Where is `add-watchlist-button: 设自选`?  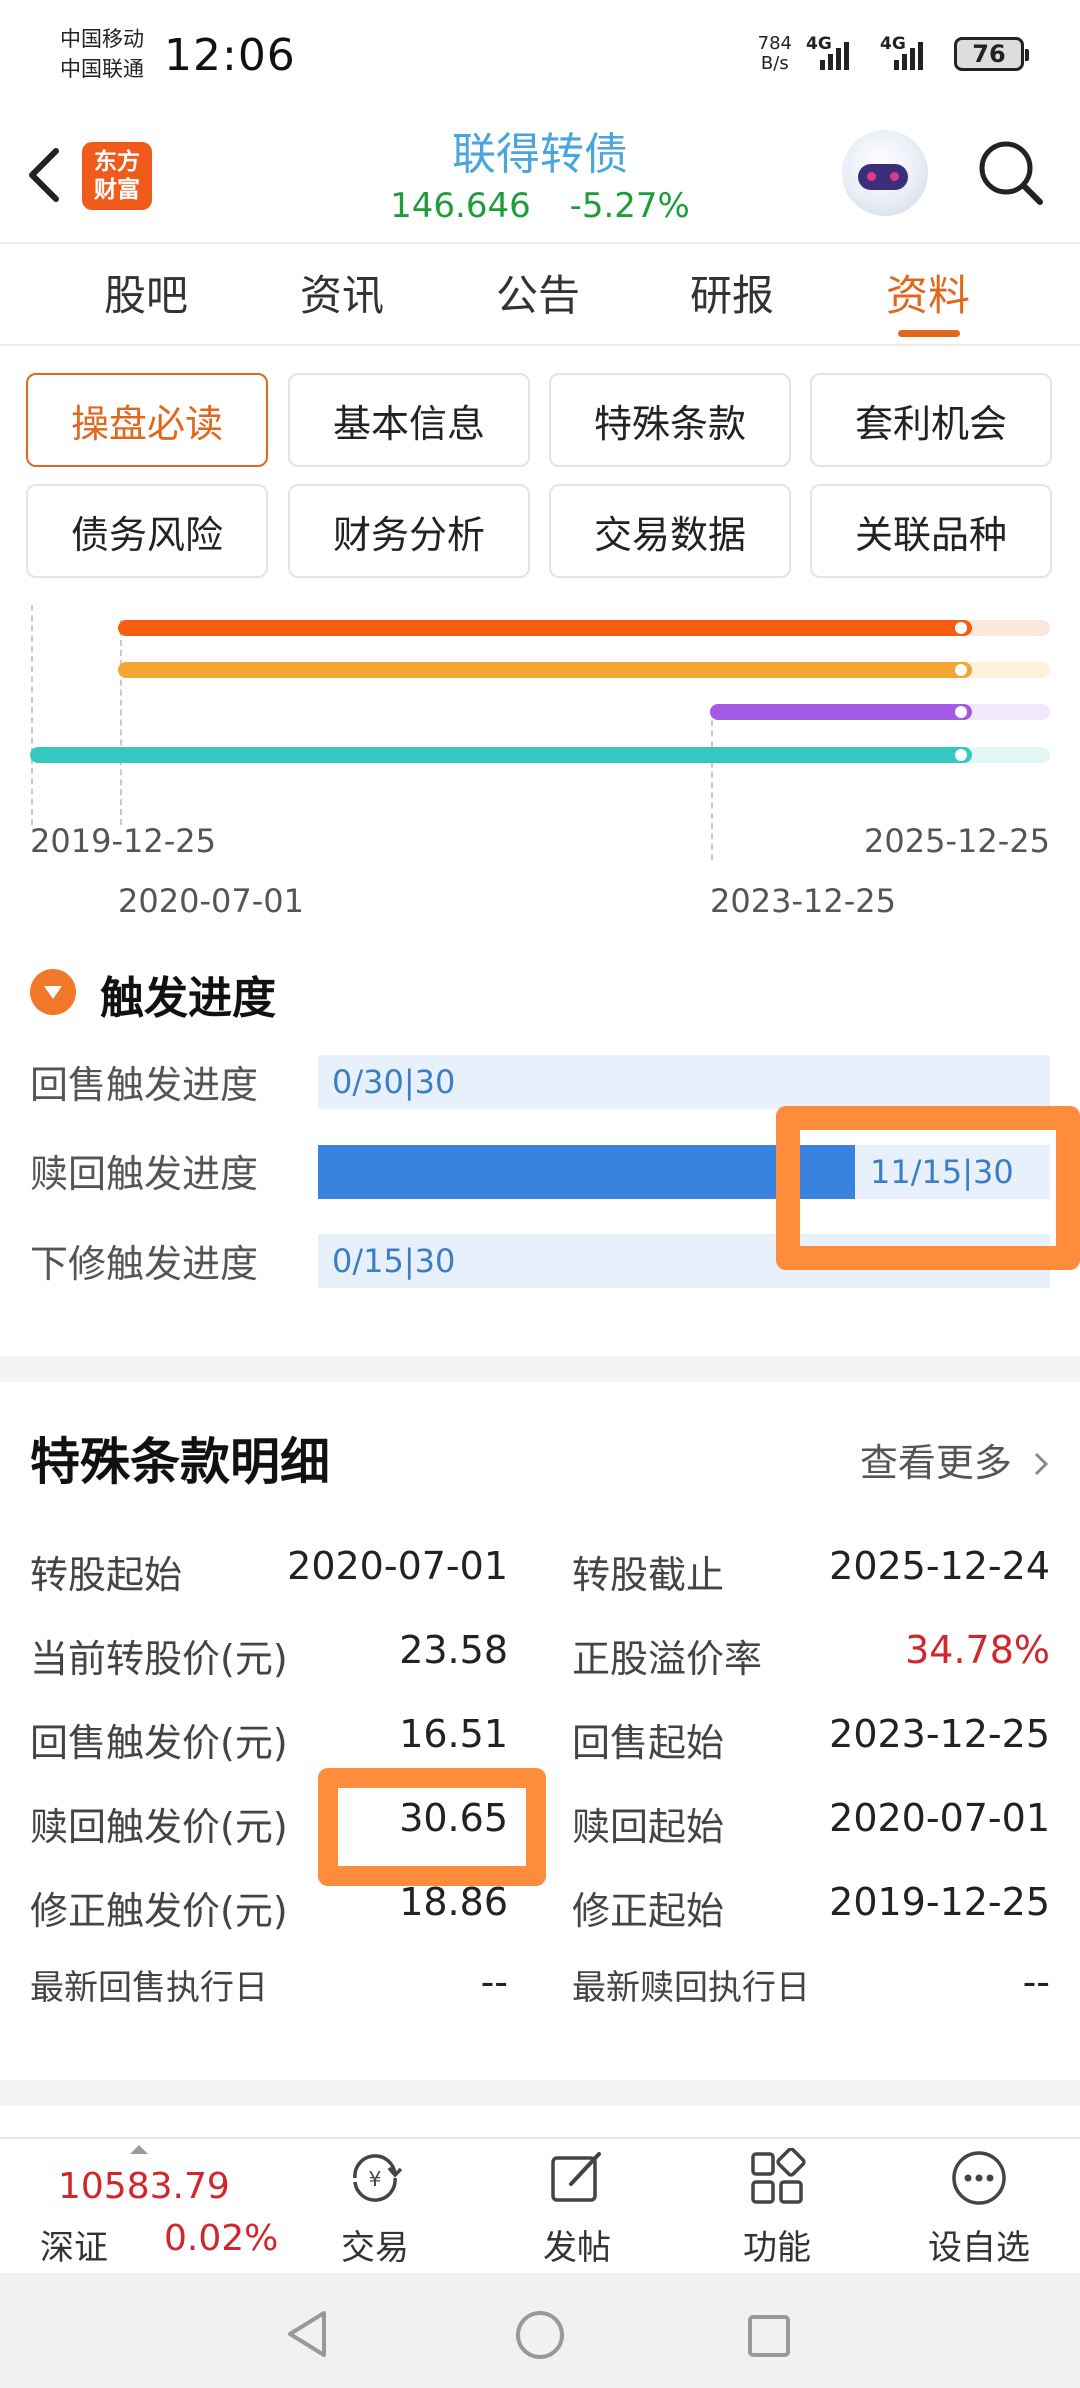
add-watchlist-button: 设自选 is located at coordinates (979, 2208).